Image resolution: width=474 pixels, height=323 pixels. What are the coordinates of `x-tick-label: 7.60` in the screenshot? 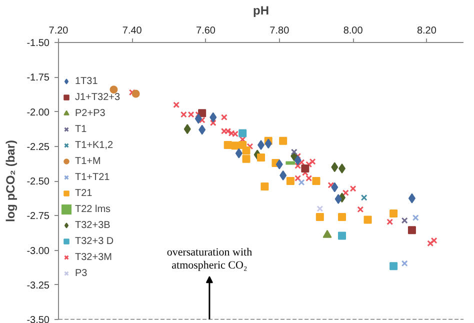 It's located at (206, 31).